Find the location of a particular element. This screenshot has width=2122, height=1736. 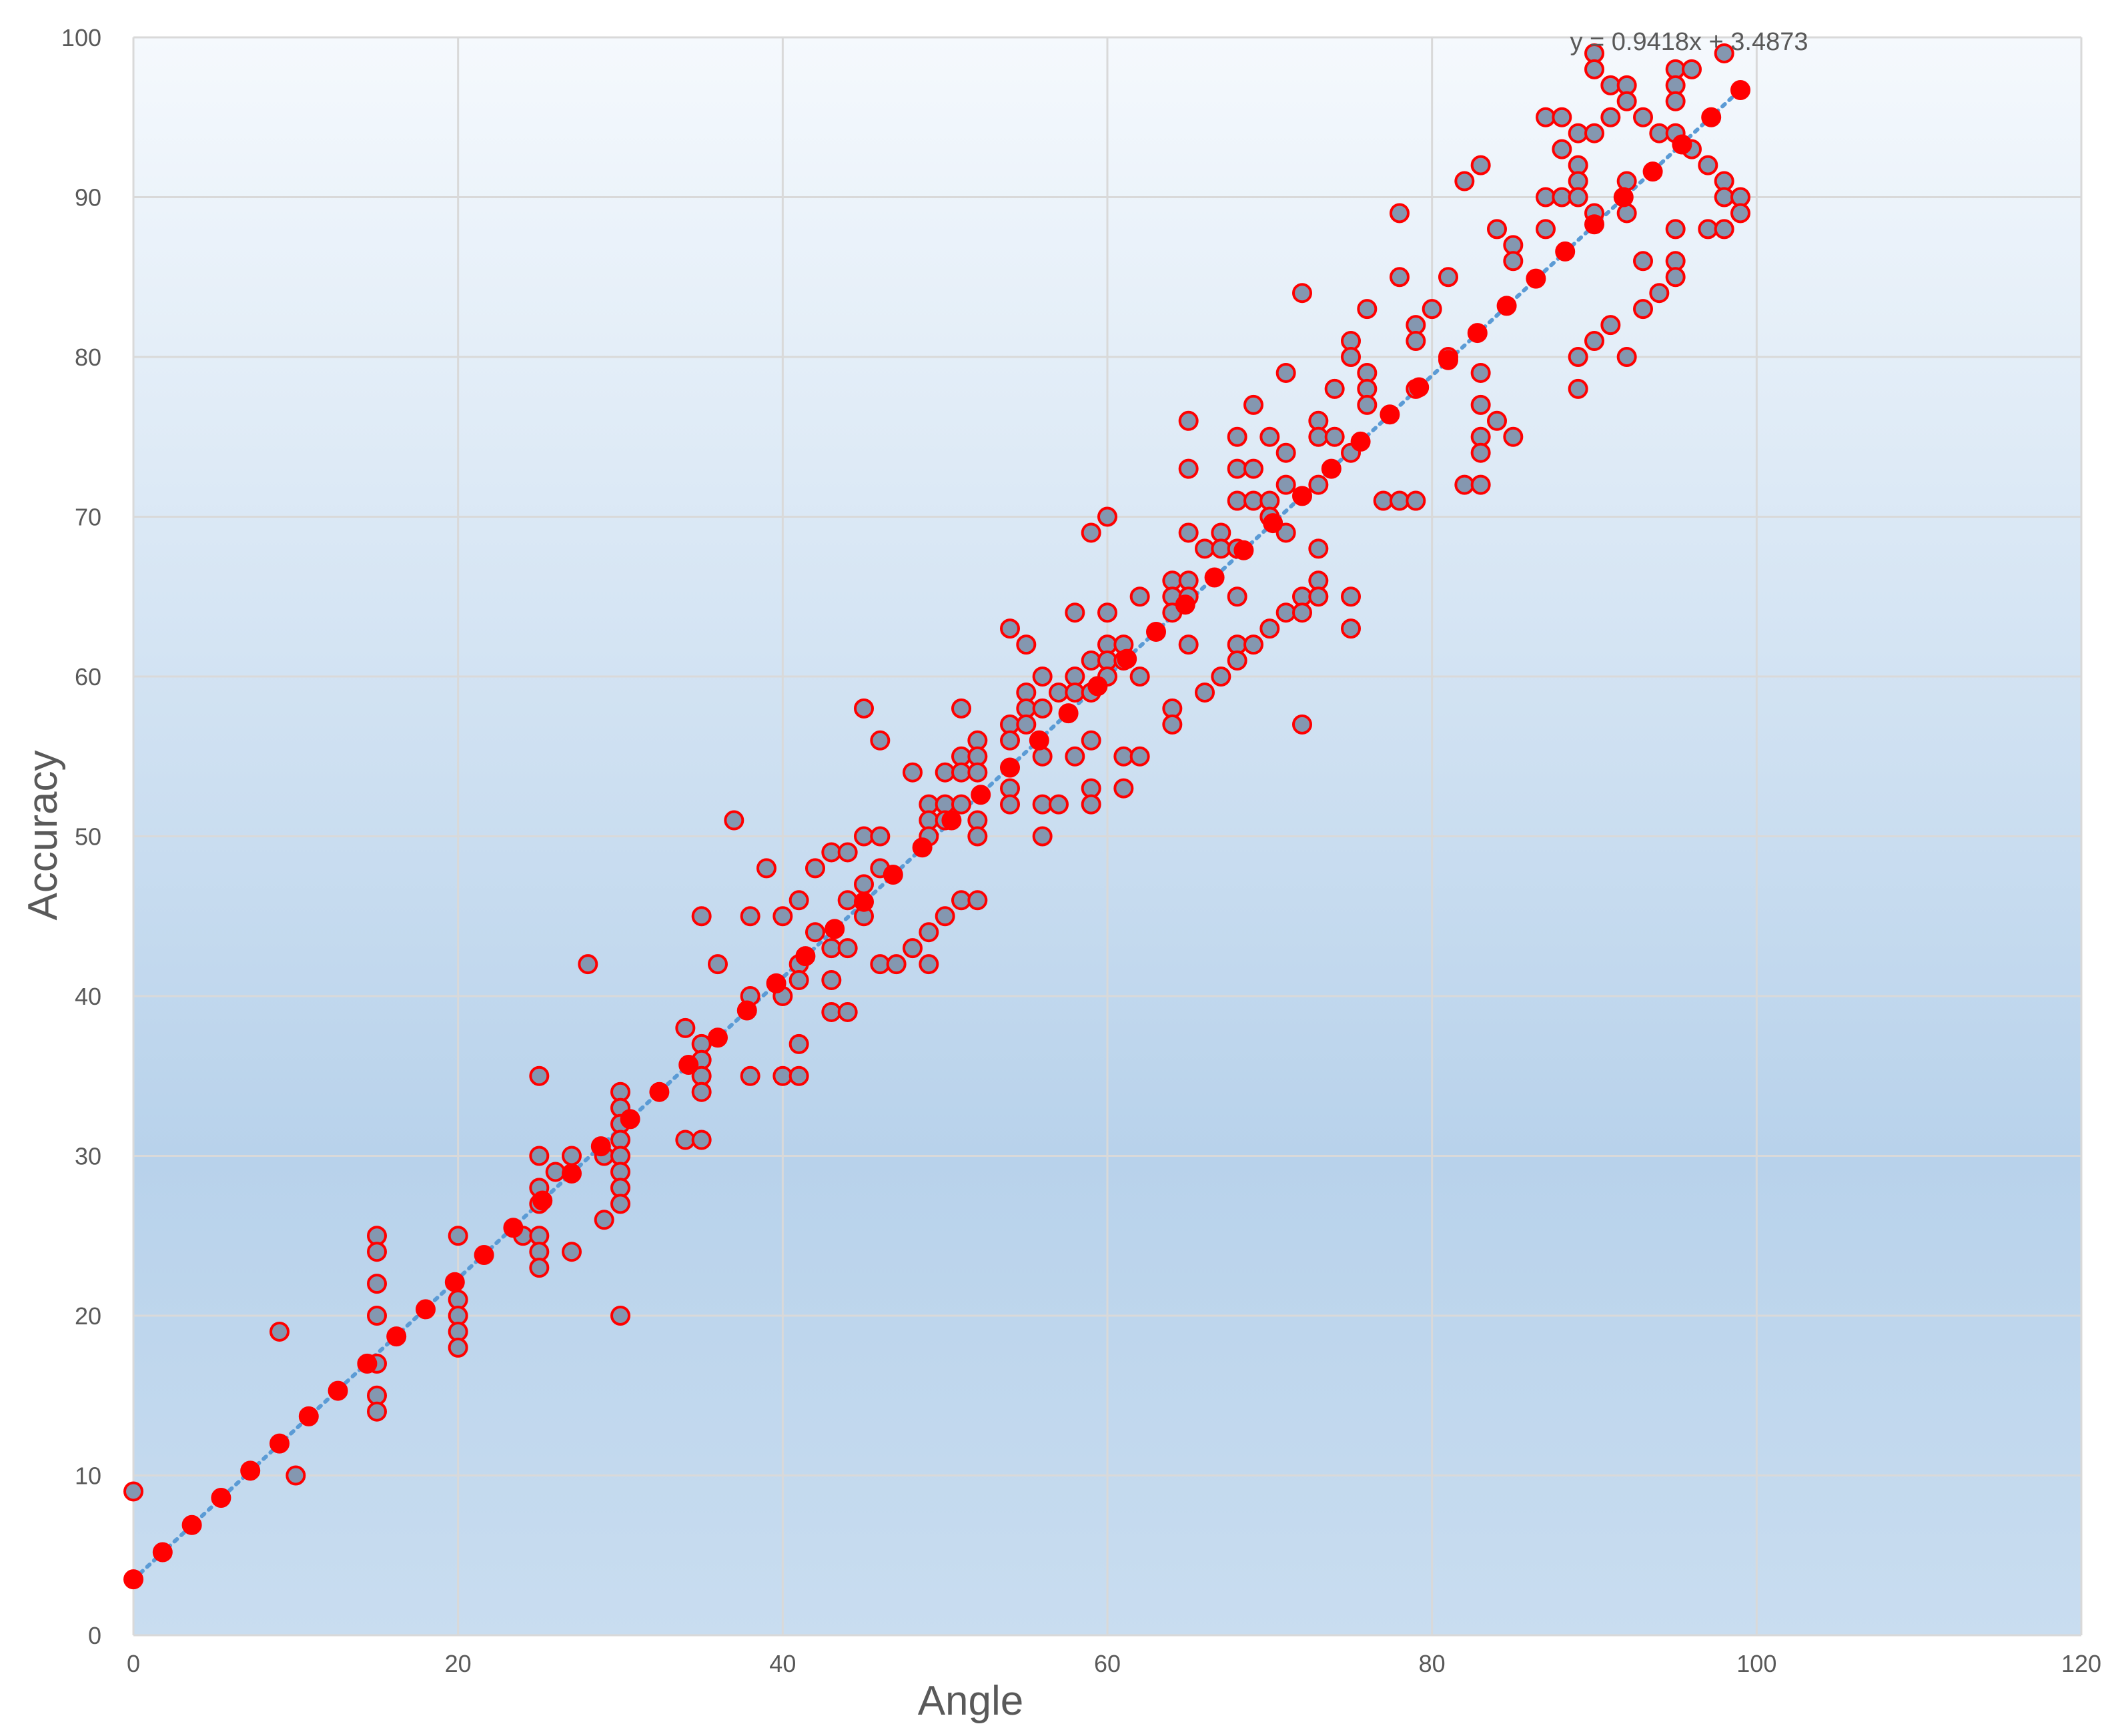

y-tick-label: 90 is located at coordinates (88, 197).